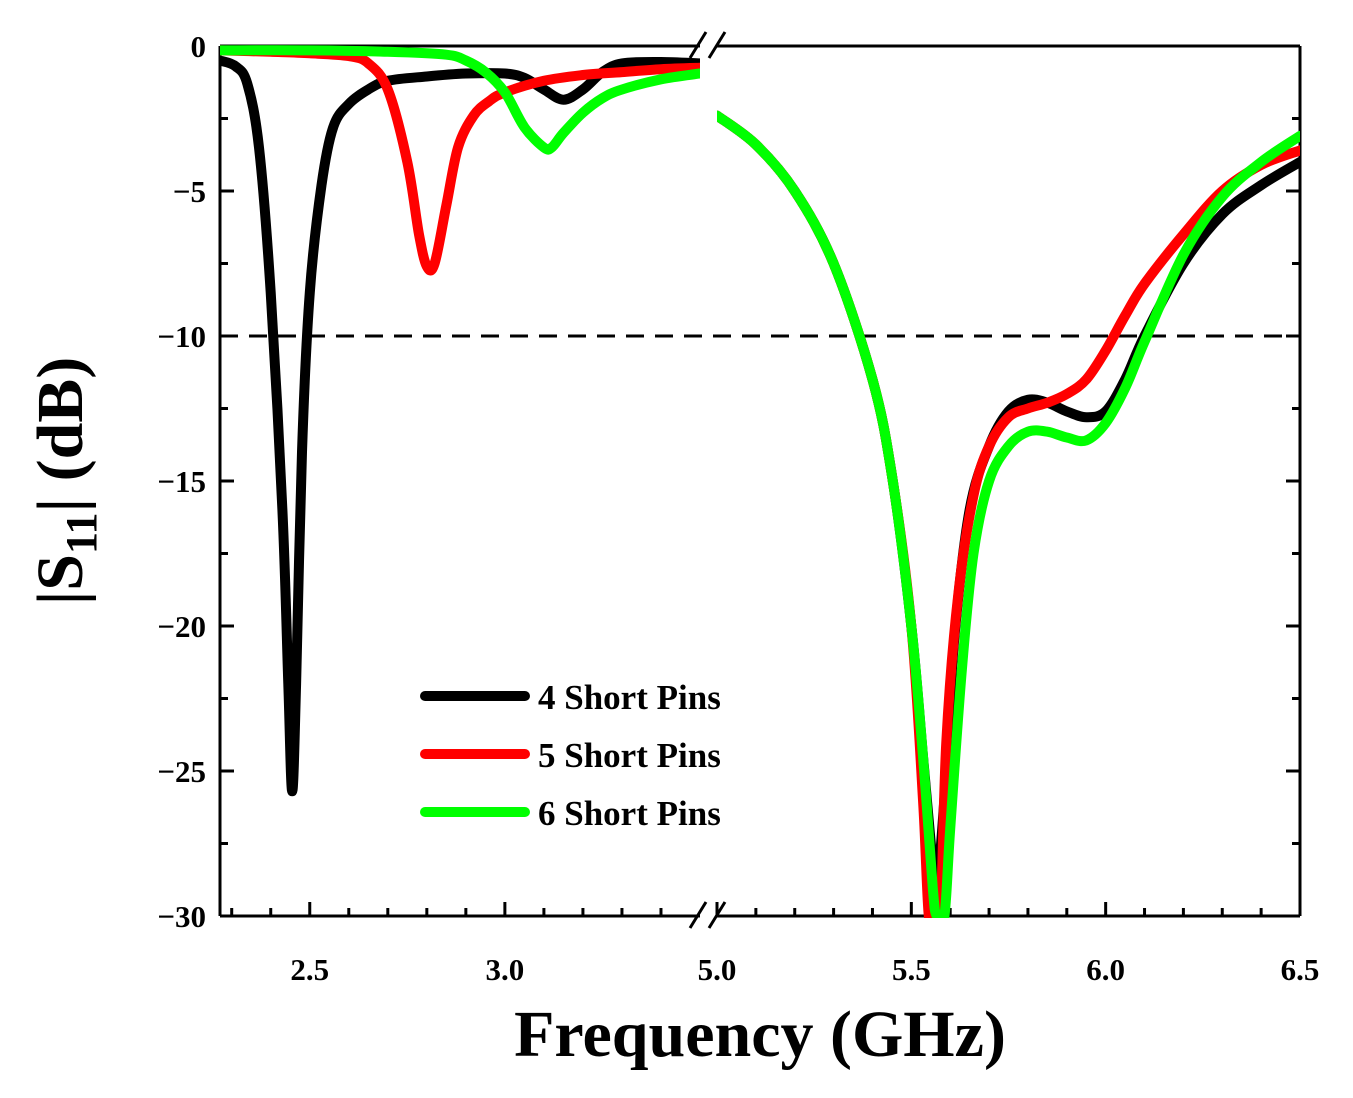 The height and width of the screenshot is (1098, 1353). I want to click on y-axis-title-main: |S, so click(60, 579).